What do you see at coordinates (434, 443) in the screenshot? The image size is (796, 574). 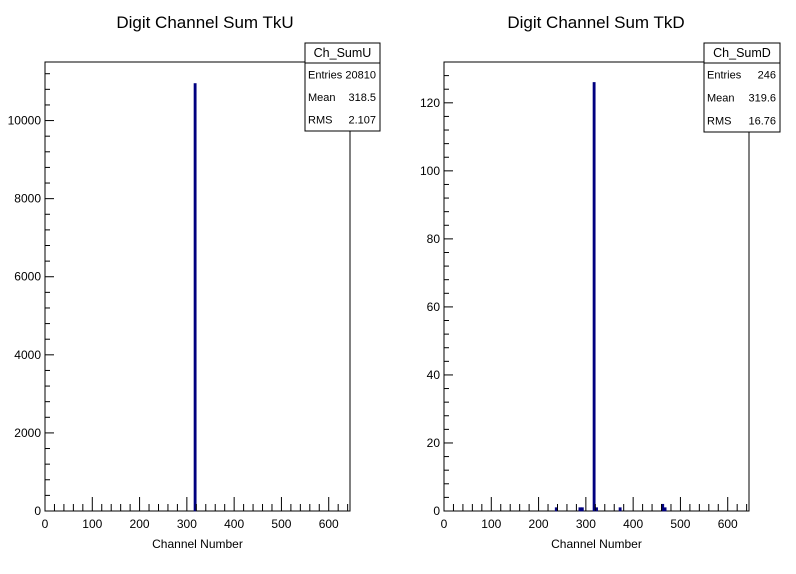 I see `y-tick-label: 20` at bounding box center [434, 443].